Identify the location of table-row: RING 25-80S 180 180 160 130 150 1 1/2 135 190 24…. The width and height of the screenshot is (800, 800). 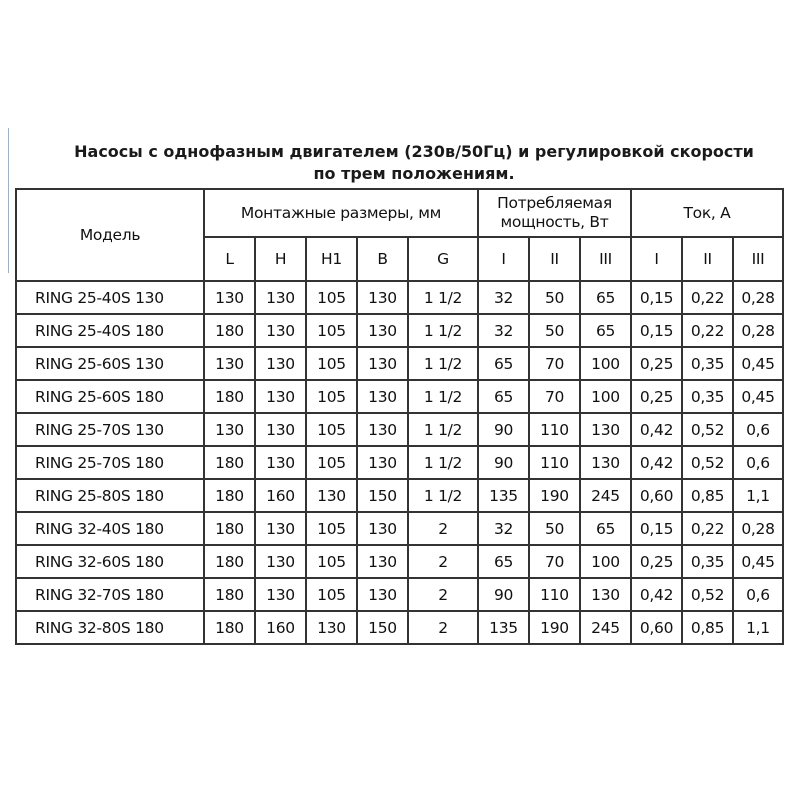
(399, 495).